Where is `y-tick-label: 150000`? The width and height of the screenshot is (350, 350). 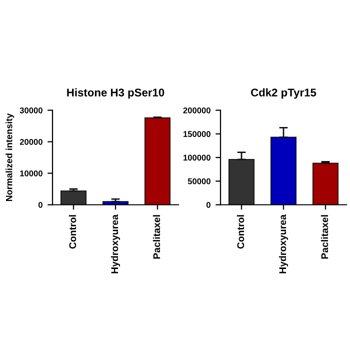 y-tick-label: 150000 is located at coordinates (197, 134).